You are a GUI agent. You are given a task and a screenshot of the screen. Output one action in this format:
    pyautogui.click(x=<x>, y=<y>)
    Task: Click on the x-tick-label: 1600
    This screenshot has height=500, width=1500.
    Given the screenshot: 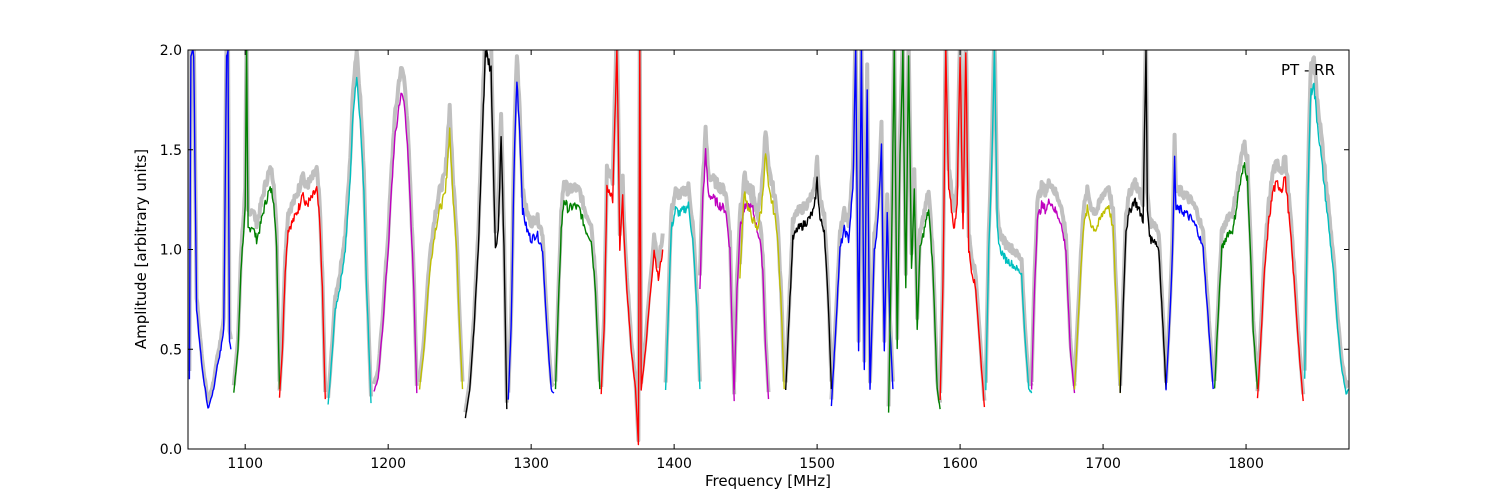 What is the action you would take?
    pyautogui.click(x=960, y=464)
    